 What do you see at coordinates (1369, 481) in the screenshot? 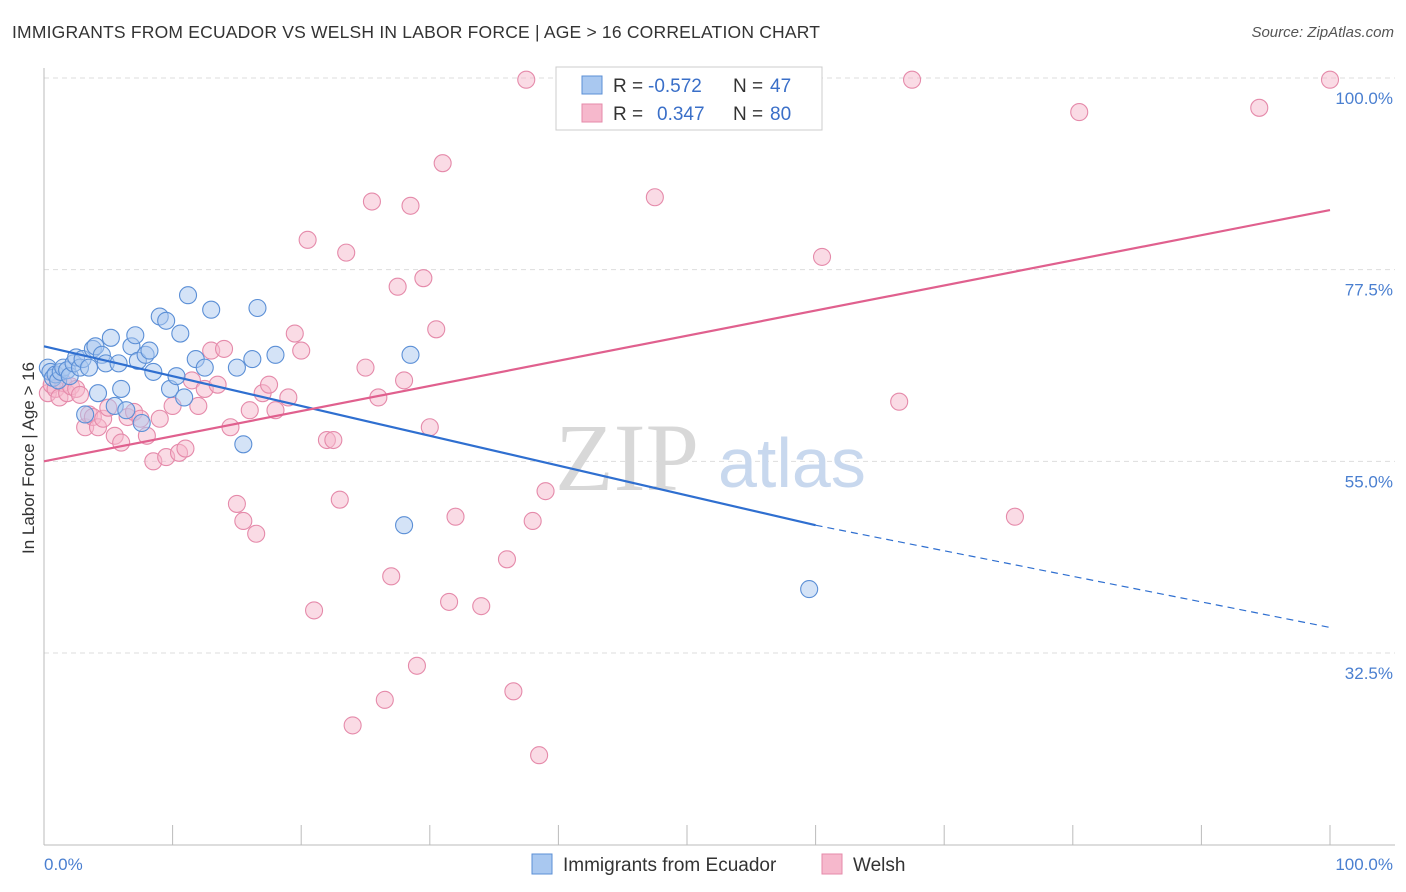
I see `y-tick-label: 55.0%` at bounding box center [1369, 481].